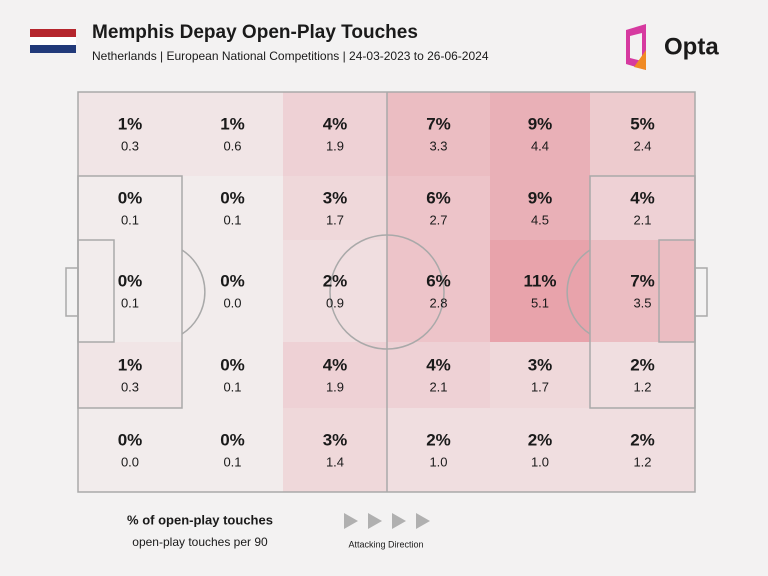 Image resolution: width=768 pixels, height=576 pixels. What do you see at coordinates (540, 123) in the screenshot?
I see `zone-pct: 9%` at bounding box center [540, 123].